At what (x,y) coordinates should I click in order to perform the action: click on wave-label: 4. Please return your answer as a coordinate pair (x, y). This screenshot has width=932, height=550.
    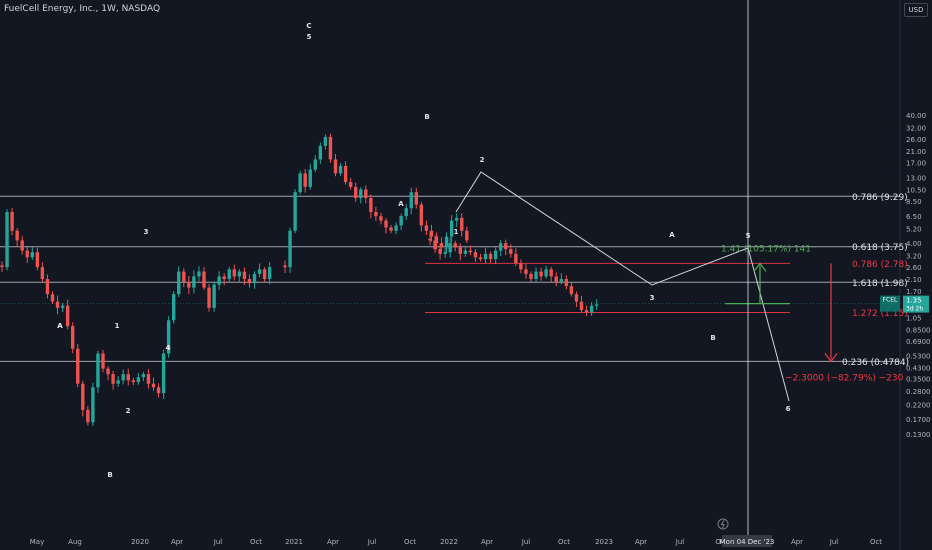
    Looking at the image, I should click on (168, 348).